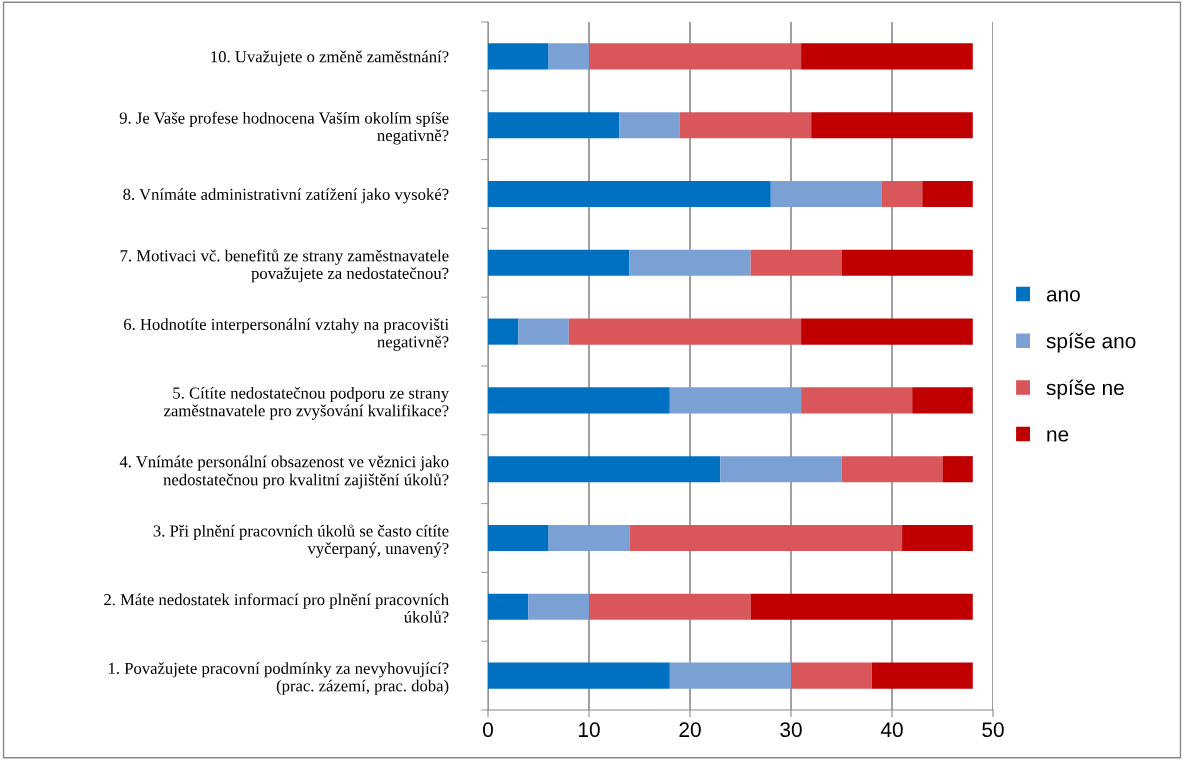 The height and width of the screenshot is (760, 1184). I want to click on y-tick-label: 7. Motivaci vč. benefitů ze strany zaměstnavatele považujete za nedostatečnou?, so click(284, 266).